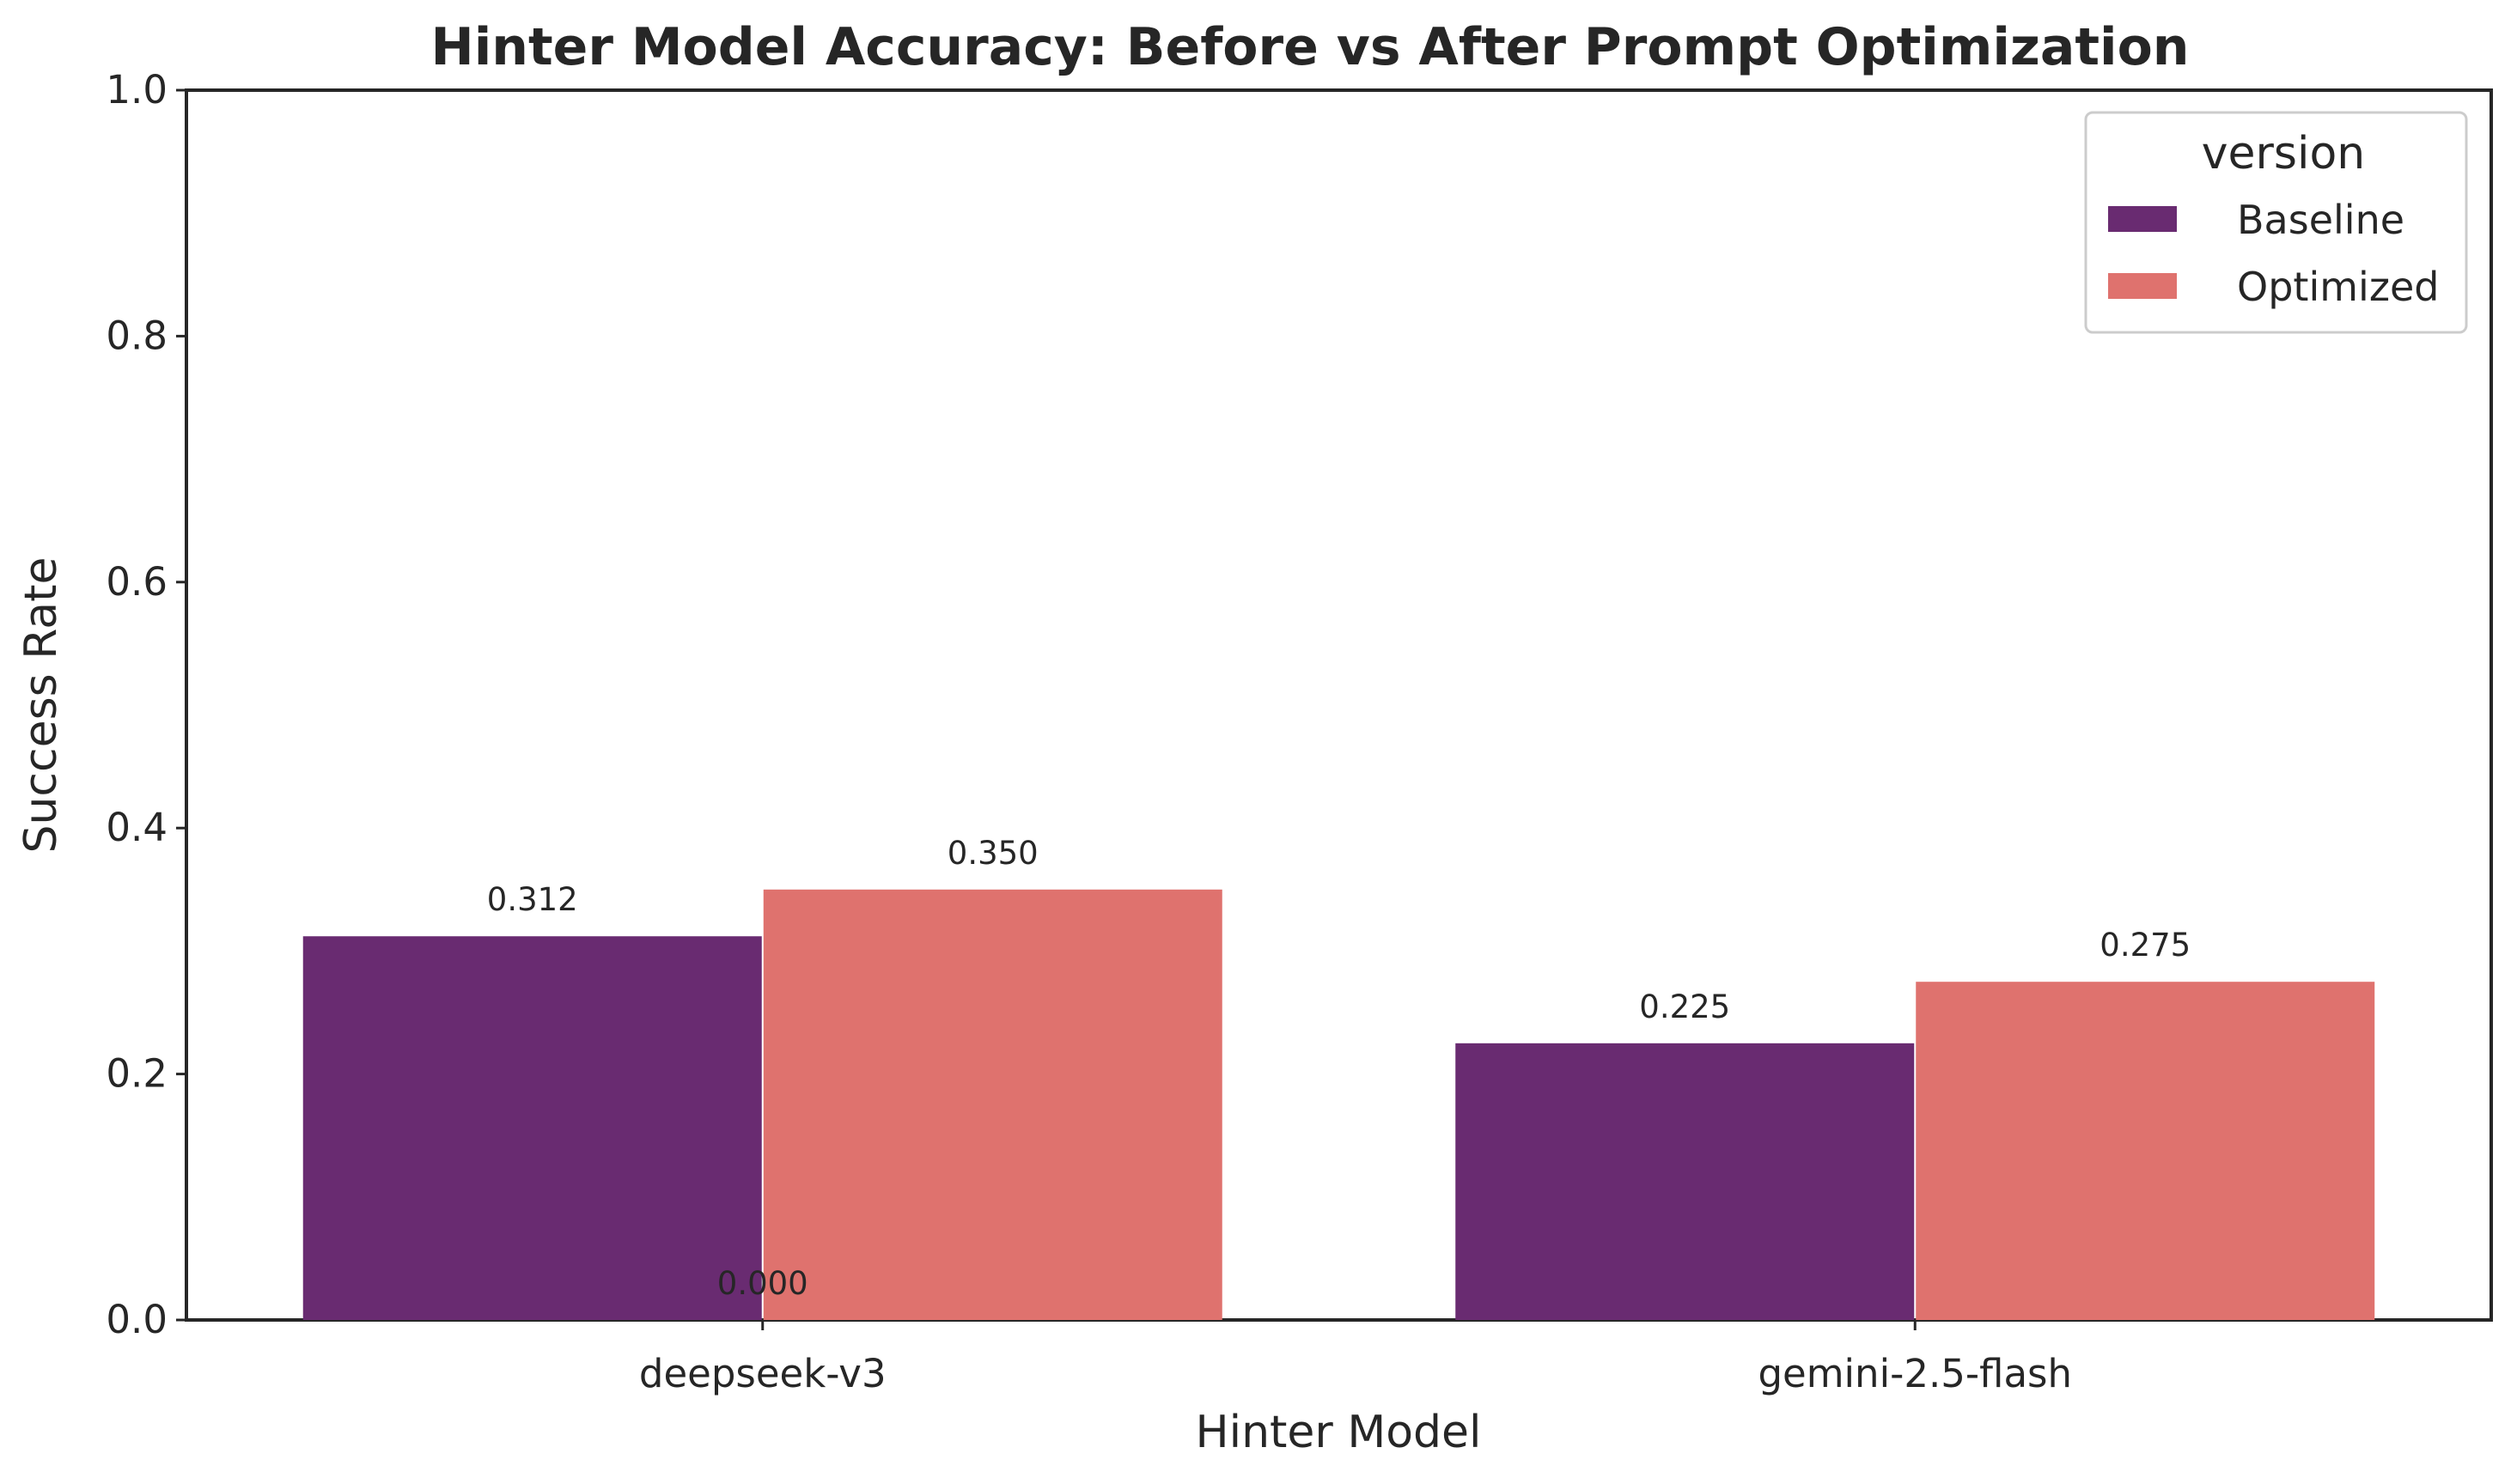  I want to click on legend-swatch-baseline, so click(2142, 219).